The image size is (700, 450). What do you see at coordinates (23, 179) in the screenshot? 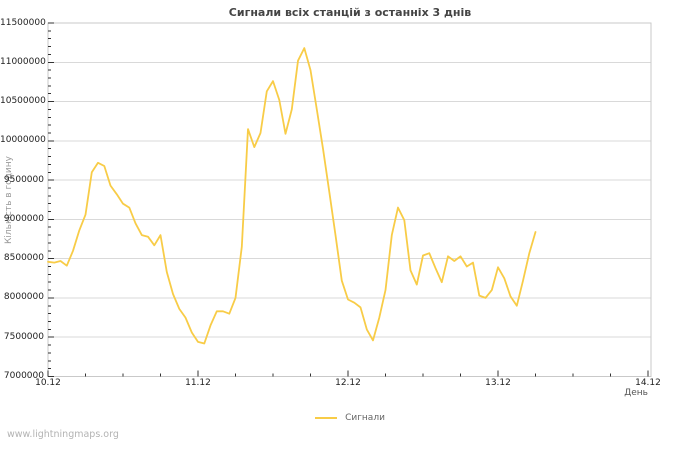
I see `y-tick-label: 9500000` at bounding box center [23, 179].